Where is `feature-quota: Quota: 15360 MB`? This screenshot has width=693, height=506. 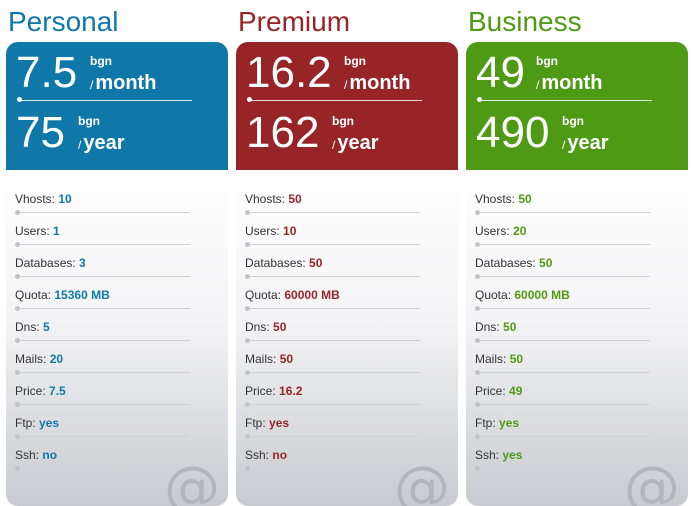
feature-quota: Quota: 15360 MB is located at coordinates (110, 288).